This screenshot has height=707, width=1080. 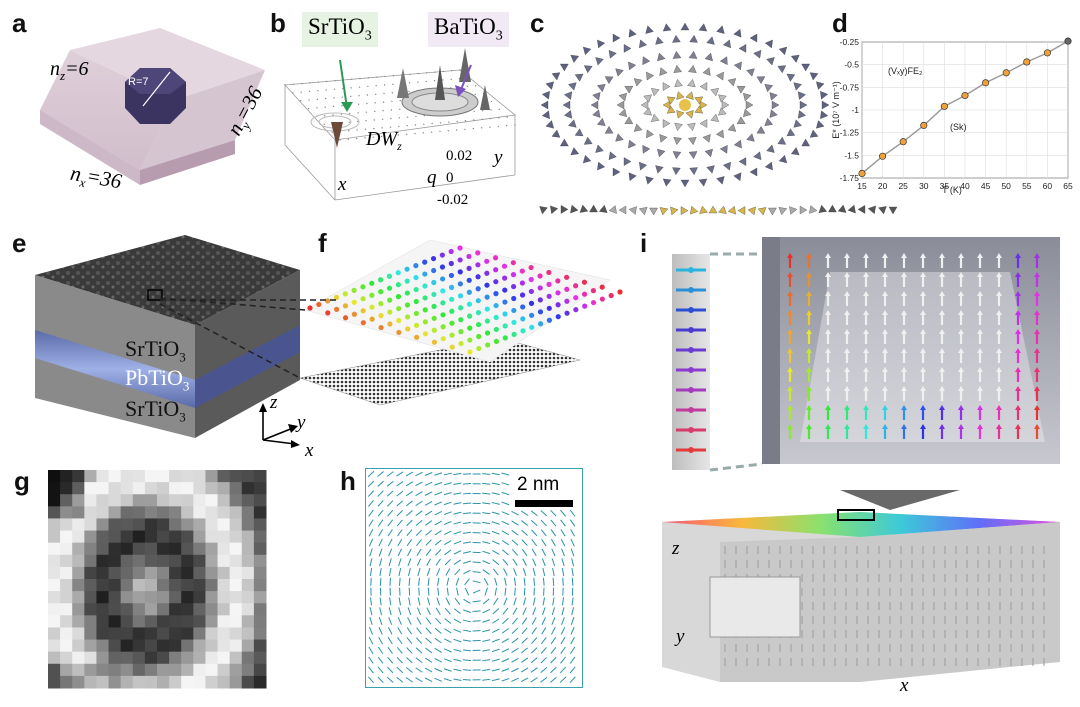 What do you see at coordinates (1068, 186) in the screenshot?
I see `chart-xtick: 65` at bounding box center [1068, 186].